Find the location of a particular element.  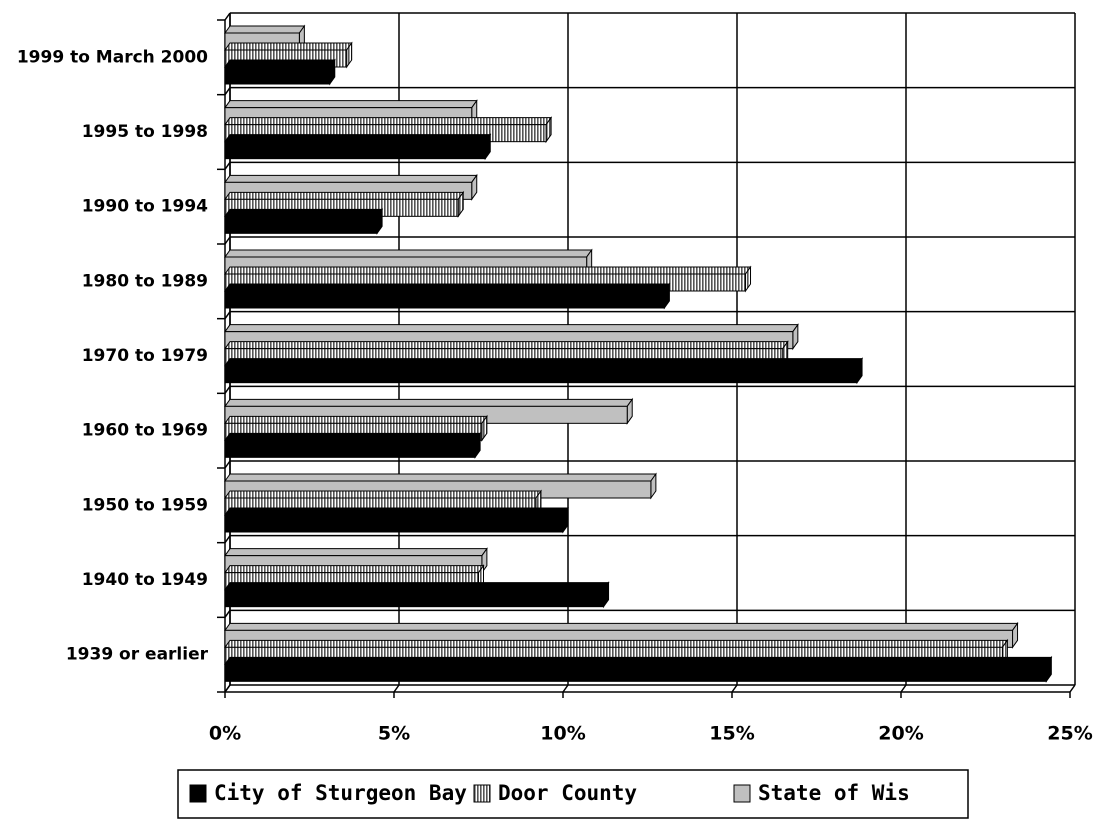

x-tick-label: 25% is located at coordinates (1069, 734).